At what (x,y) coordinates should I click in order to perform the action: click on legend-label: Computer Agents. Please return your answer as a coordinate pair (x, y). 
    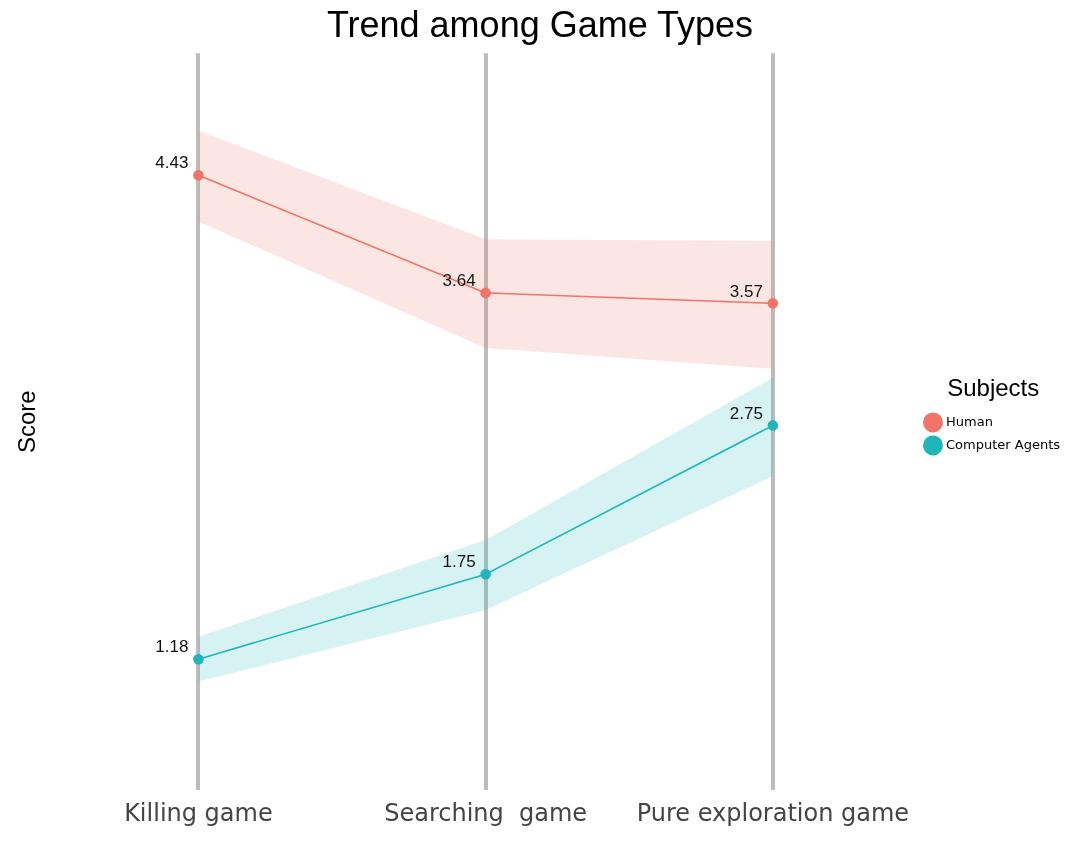
    Looking at the image, I should click on (1003, 444).